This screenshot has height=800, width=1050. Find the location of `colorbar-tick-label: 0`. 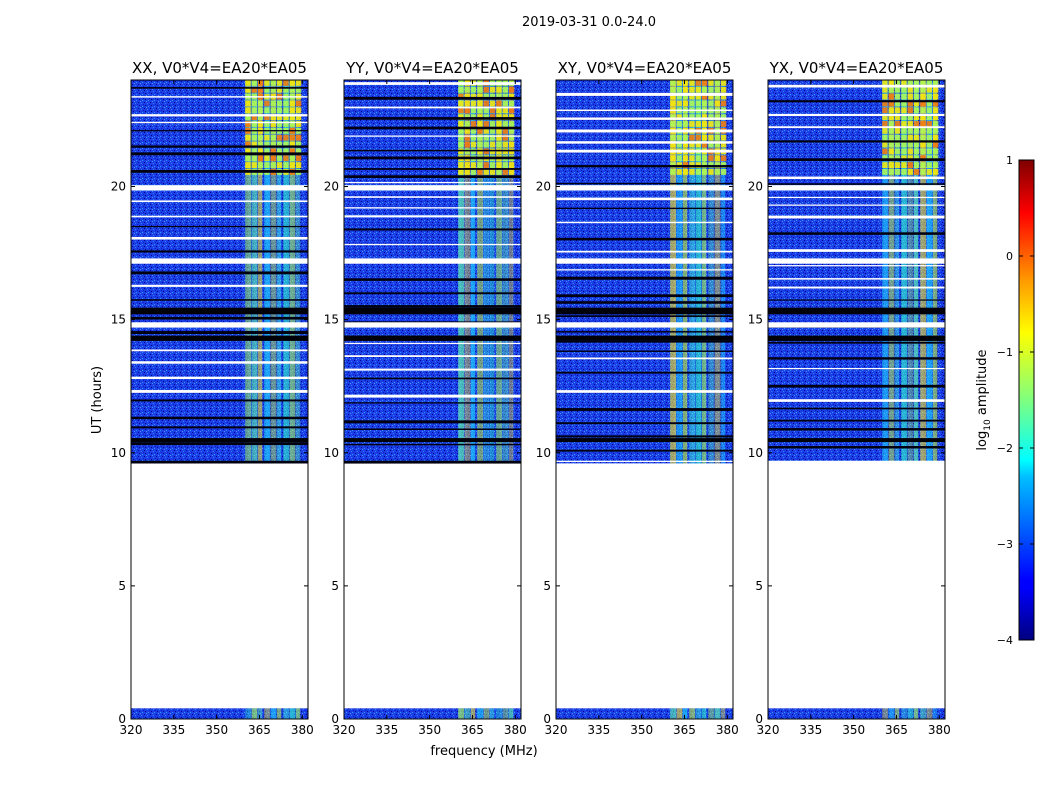

colorbar-tick-label: 0 is located at coordinates (1009, 256).